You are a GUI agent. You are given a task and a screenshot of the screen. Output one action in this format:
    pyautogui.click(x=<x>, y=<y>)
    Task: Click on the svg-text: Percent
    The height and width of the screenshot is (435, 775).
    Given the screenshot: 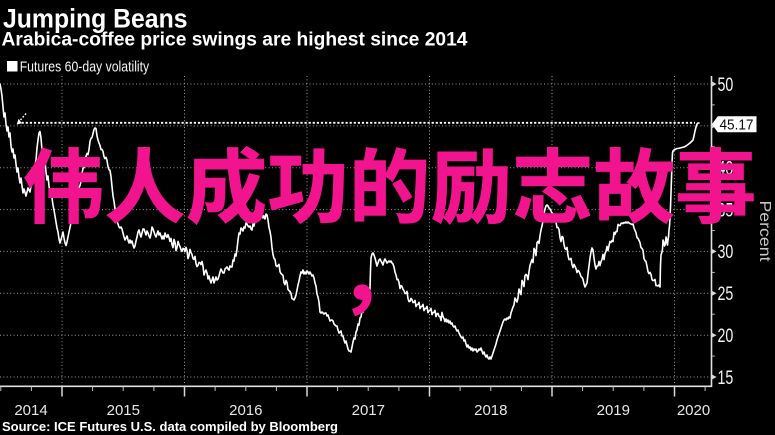 What is the action you would take?
    pyautogui.click(x=764, y=232)
    